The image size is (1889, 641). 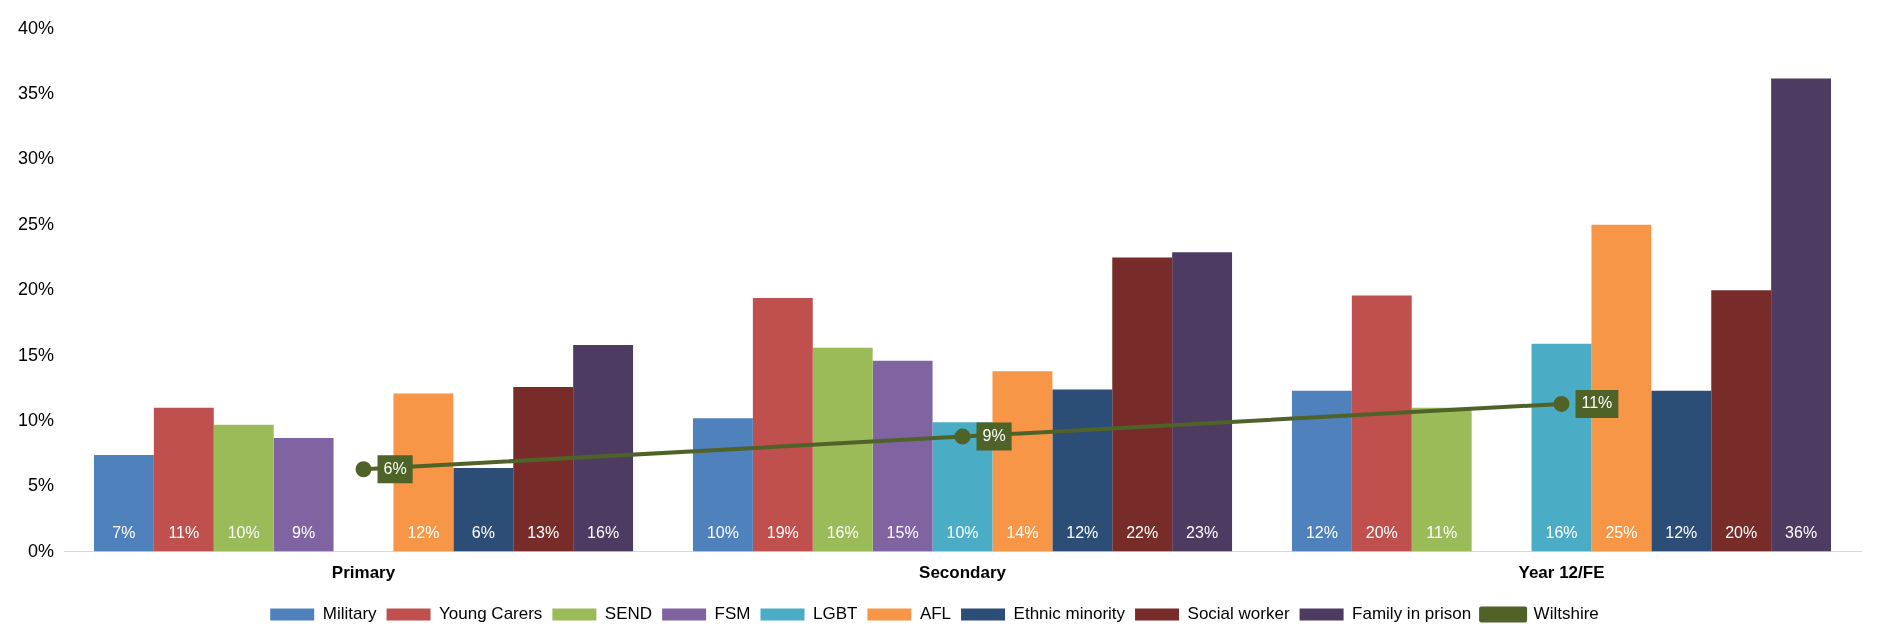 What do you see at coordinates (36, 354) in the screenshot?
I see `y-tick-label: 15%` at bounding box center [36, 354].